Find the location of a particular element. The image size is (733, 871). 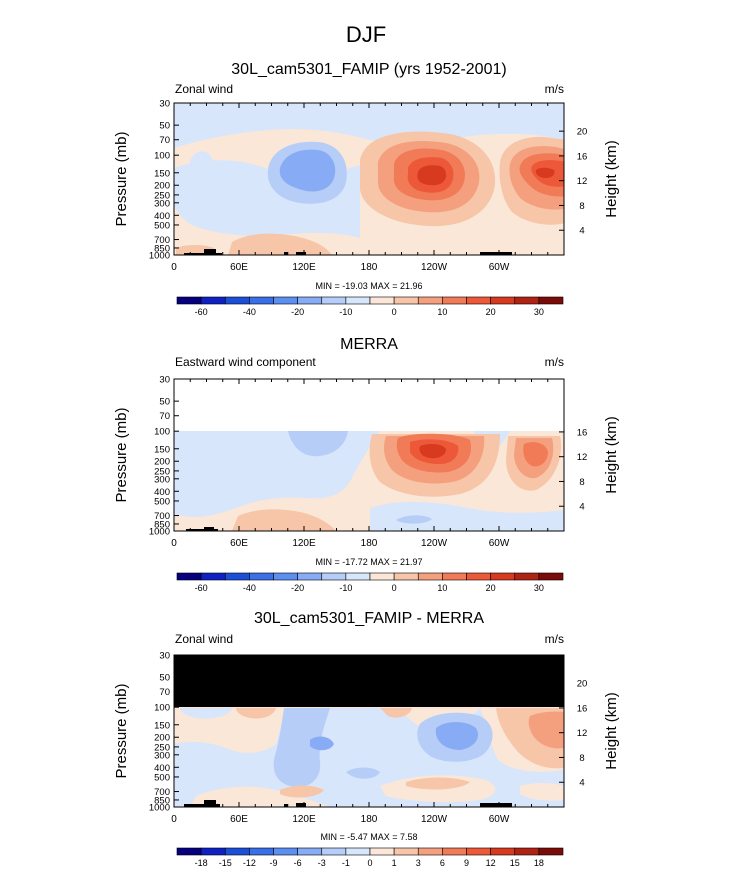

y-tick-label: 70 is located at coordinates (164, 416).